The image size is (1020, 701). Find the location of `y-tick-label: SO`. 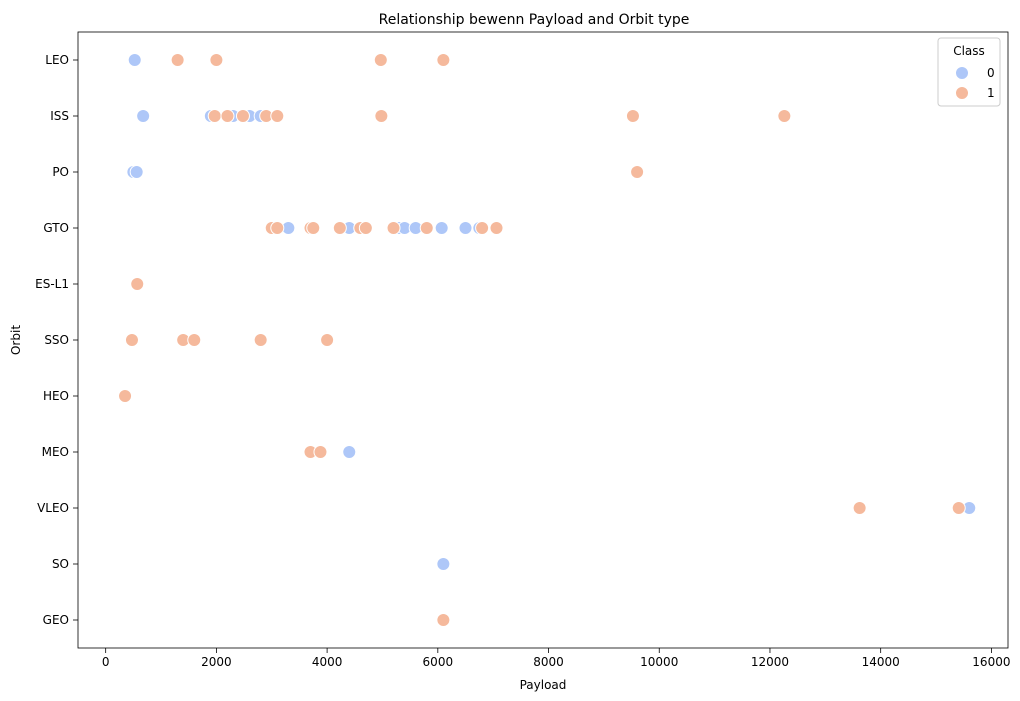

y-tick-label: SO is located at coordinates (60, 564).